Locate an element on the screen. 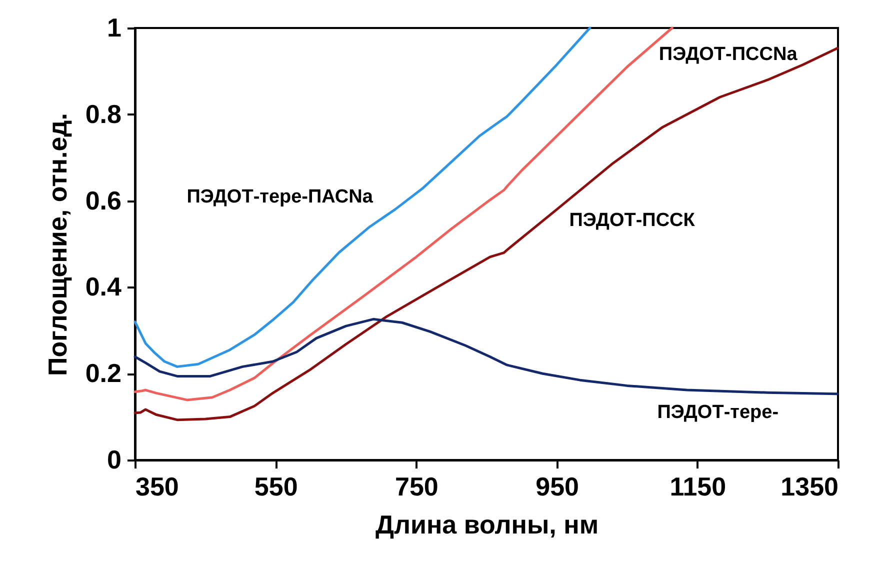 This screenshot has height=578, width=878. y-axis-title: Поглощение, отн.ед. is located at coordinates (57, 244).